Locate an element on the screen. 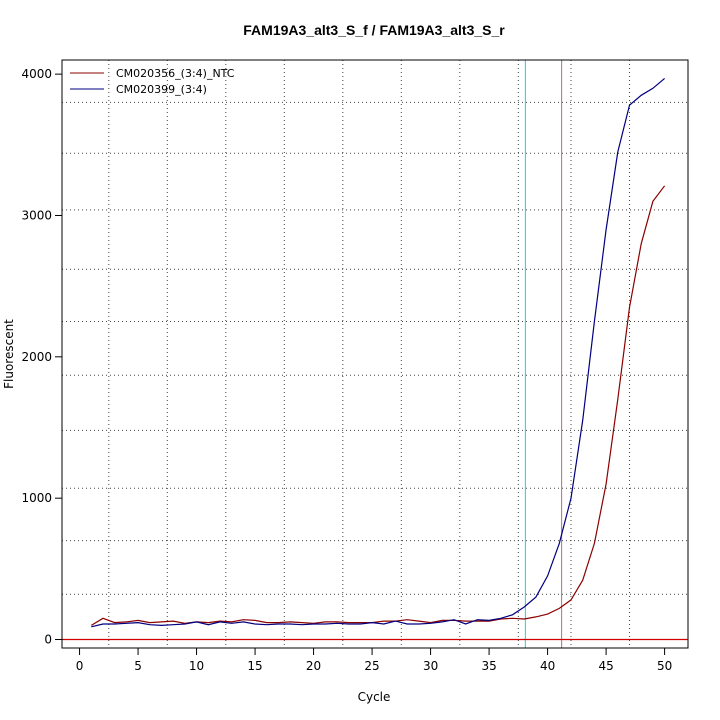 The height and width of the screenshot is (720, 720). y-axis: 0 1000 2000 3000 4000 is located at coordinates (42, 357).